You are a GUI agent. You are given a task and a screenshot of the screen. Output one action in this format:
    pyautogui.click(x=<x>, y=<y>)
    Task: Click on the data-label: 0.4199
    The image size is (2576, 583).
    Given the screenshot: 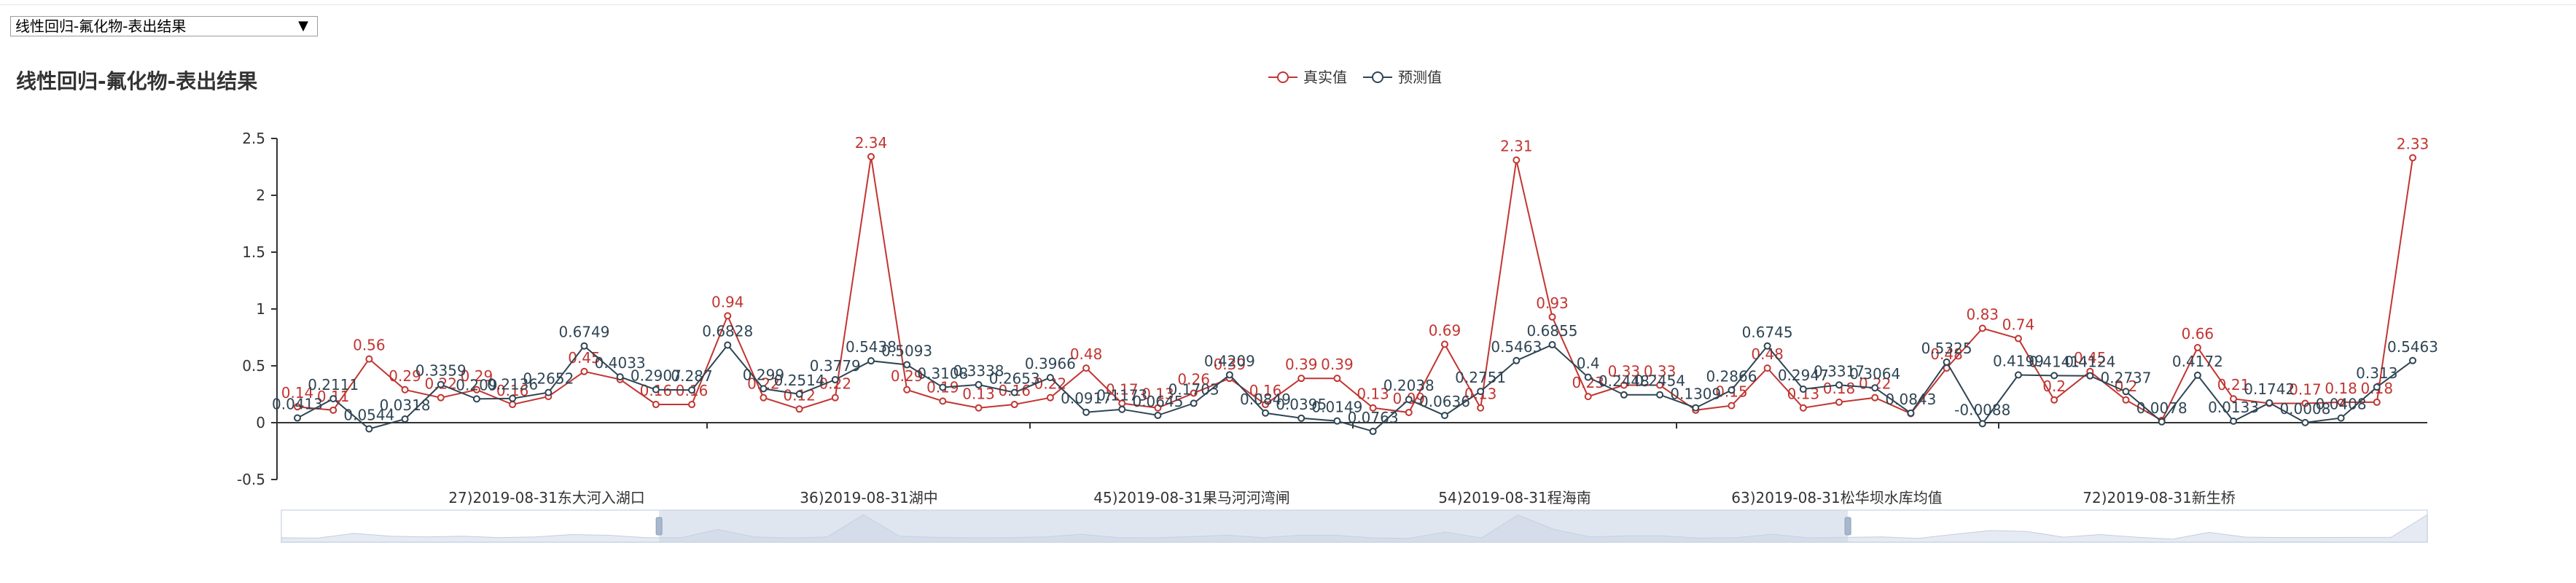 What is the action you would take?
    pyautogui.click(x=2018, y=360)
    